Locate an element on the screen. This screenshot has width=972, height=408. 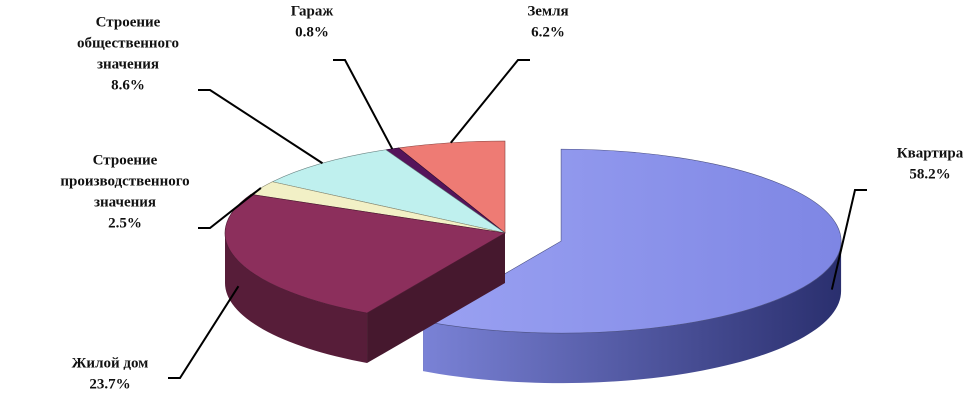
label-garazh: Гараж 0.8% is located at coordinates (312, 22).